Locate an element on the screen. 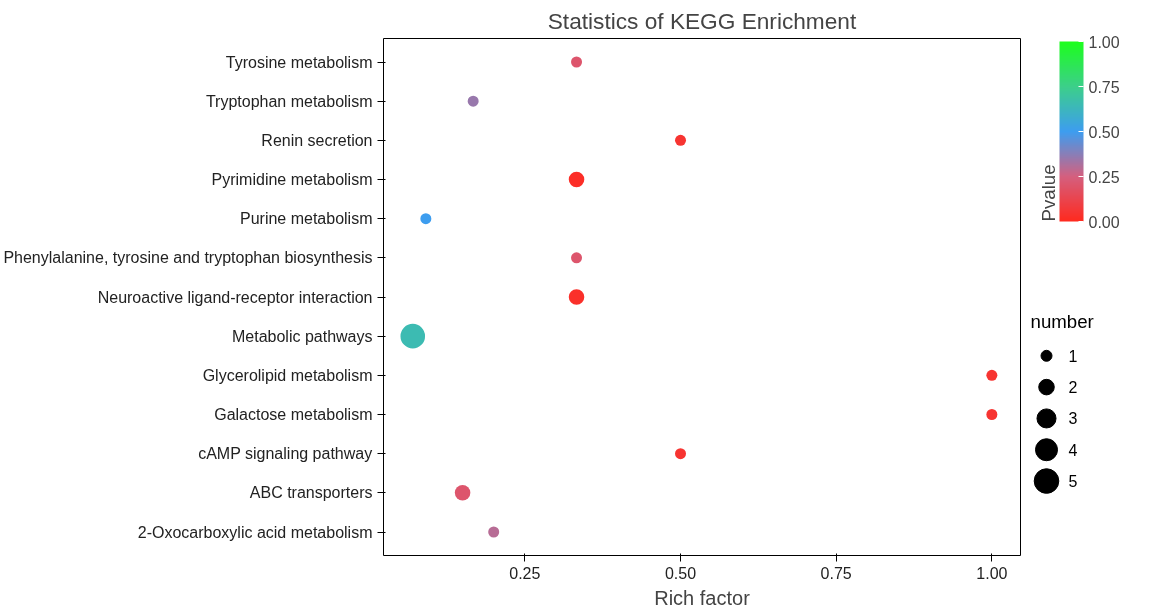  x-tick-label: 0.25 is located at coordinates (525, 573).